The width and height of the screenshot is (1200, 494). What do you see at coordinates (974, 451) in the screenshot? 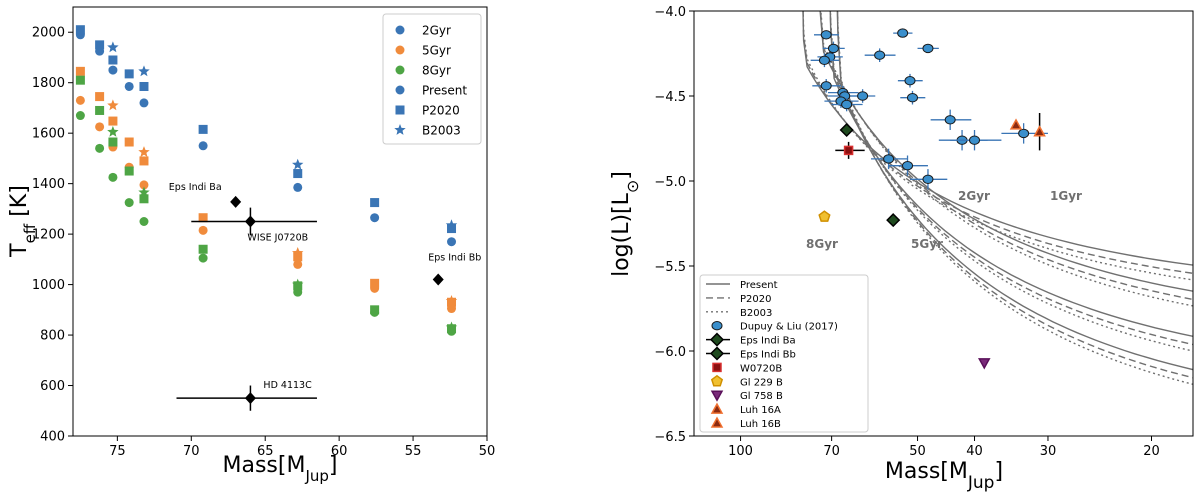
I see `x-tick-label: 40` at bounding box center [974, 451].